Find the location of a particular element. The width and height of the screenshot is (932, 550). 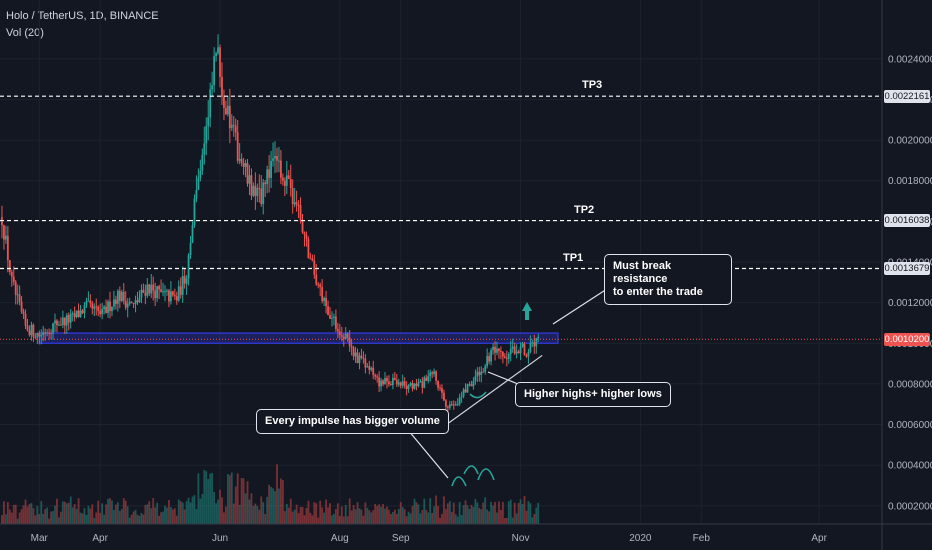

chart-title: Holo / TetherUS, 1D, BINANCE is located at coordinates (82, 16).